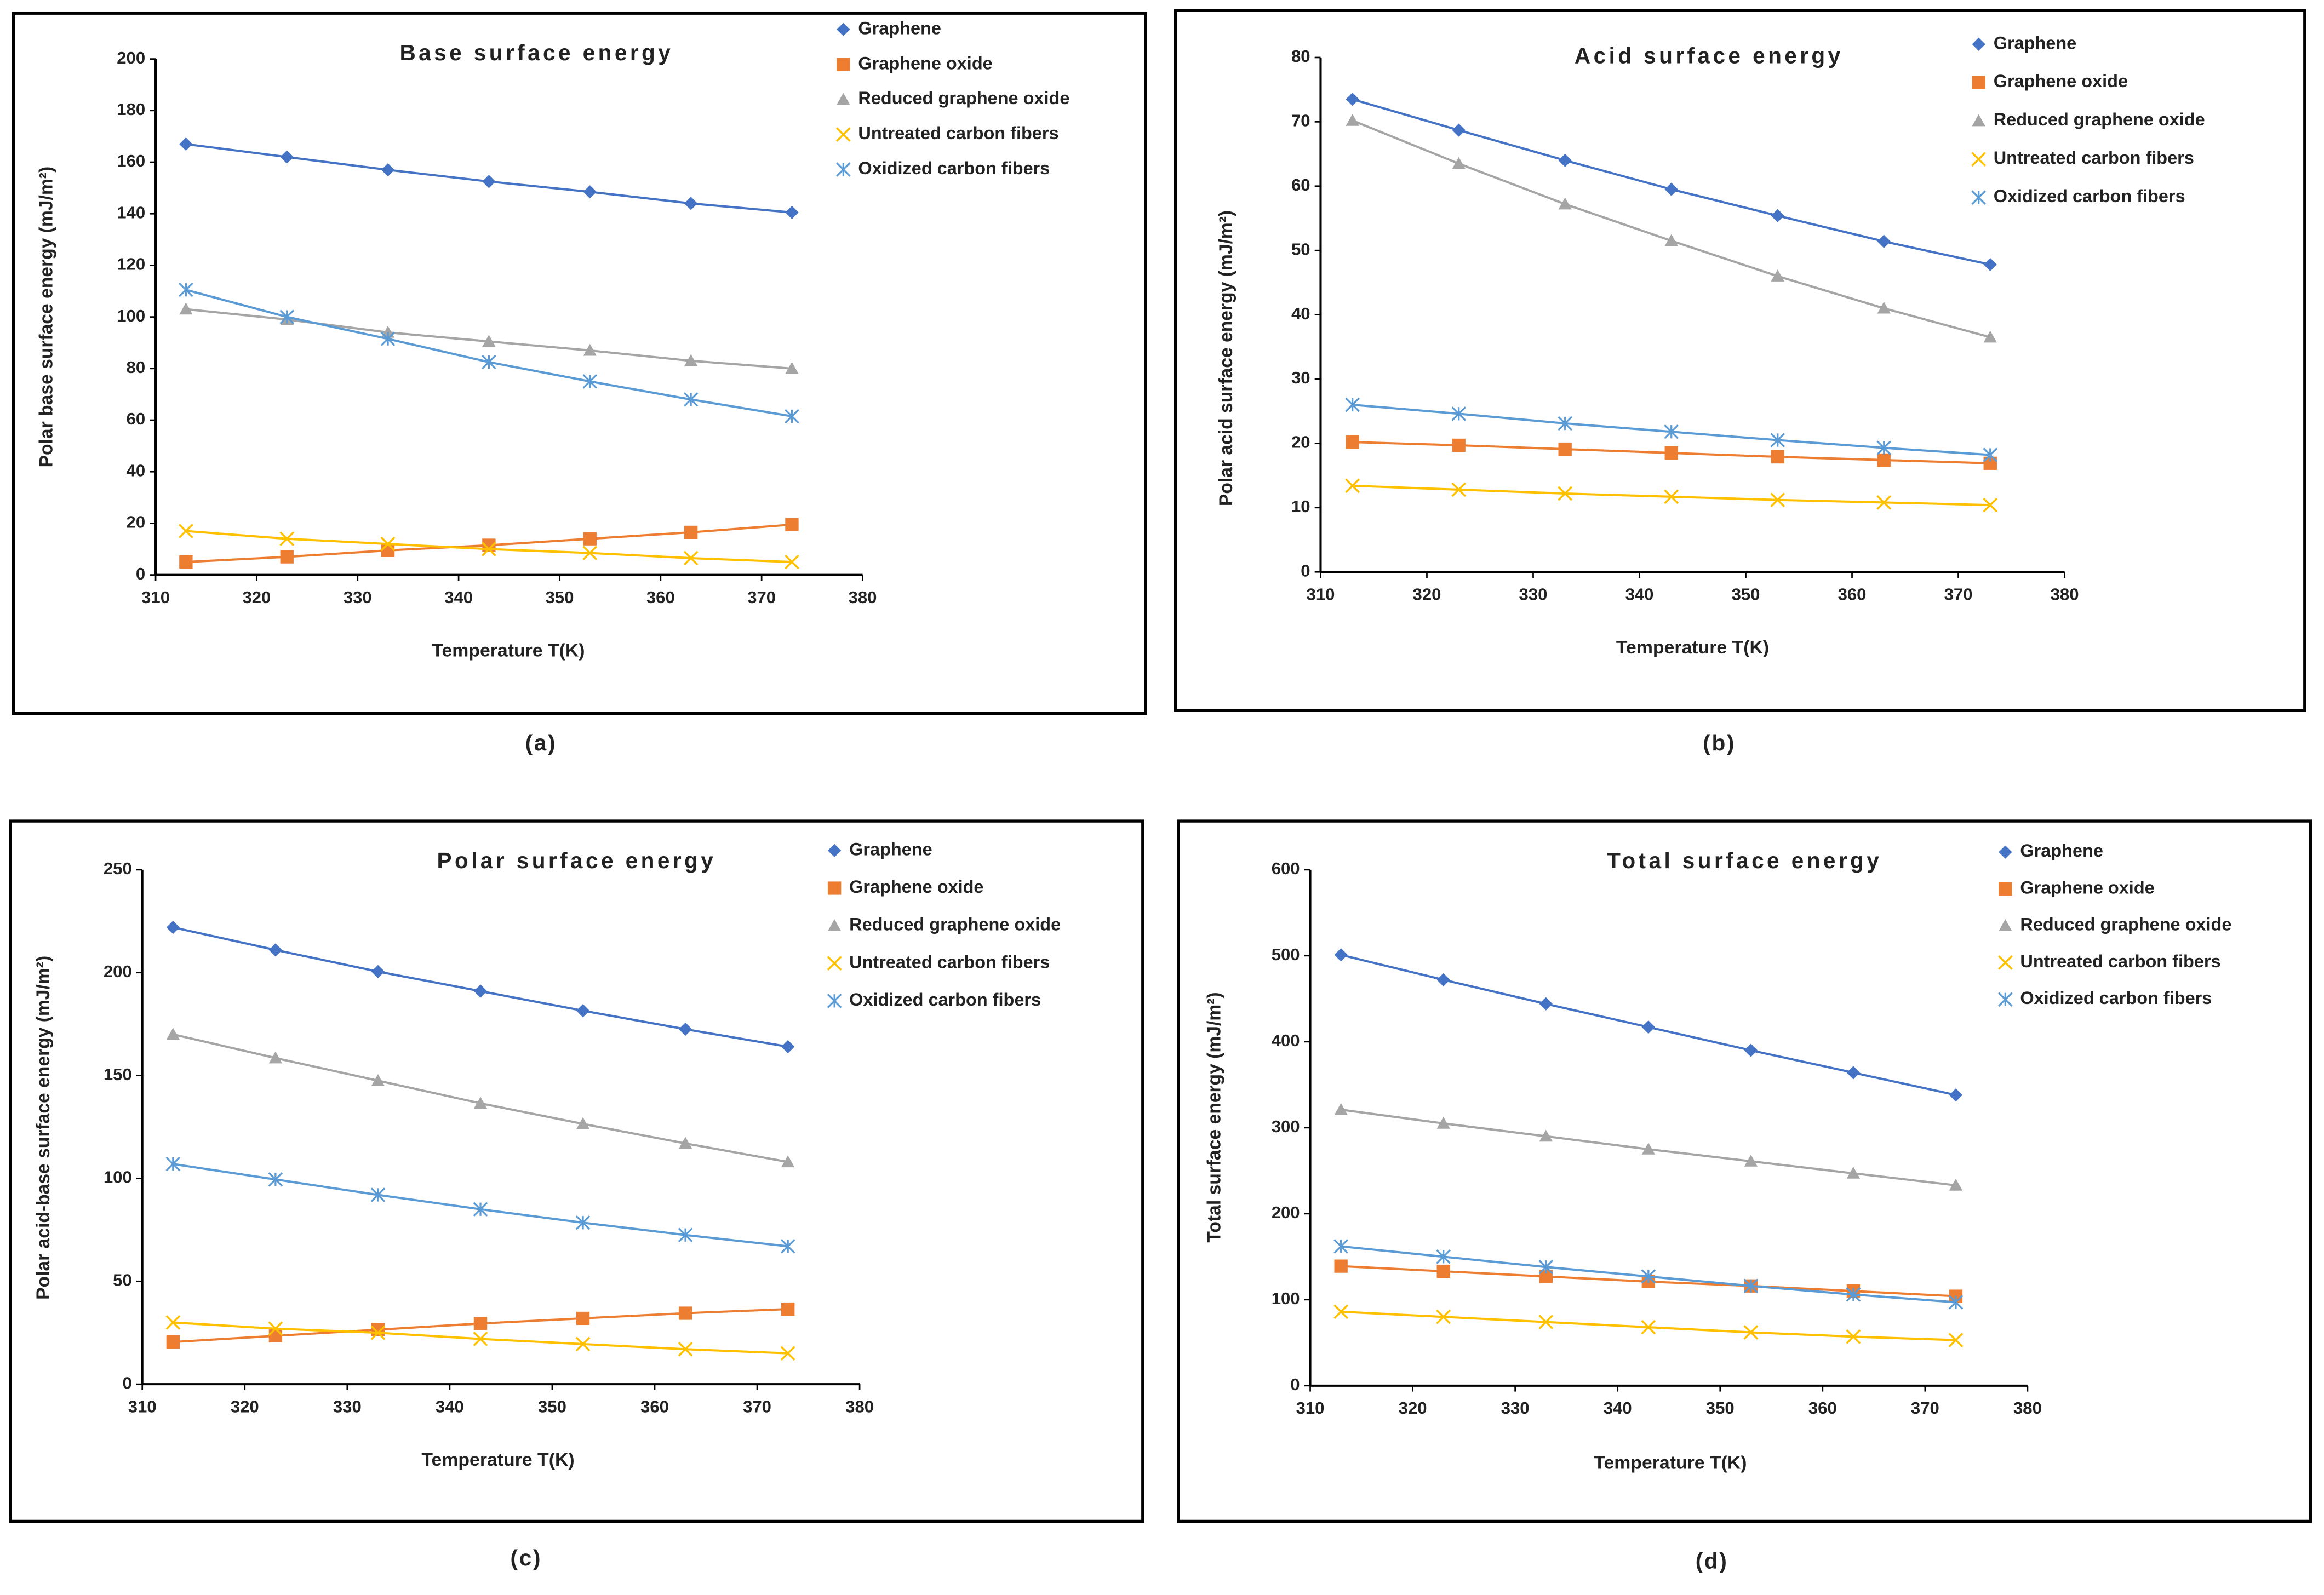 The height and width of the screenshot is (1595, 2324). Describe the element at coordinates (1746, 594) in the screenshot. I see `x-tick-label: 350` at that location.